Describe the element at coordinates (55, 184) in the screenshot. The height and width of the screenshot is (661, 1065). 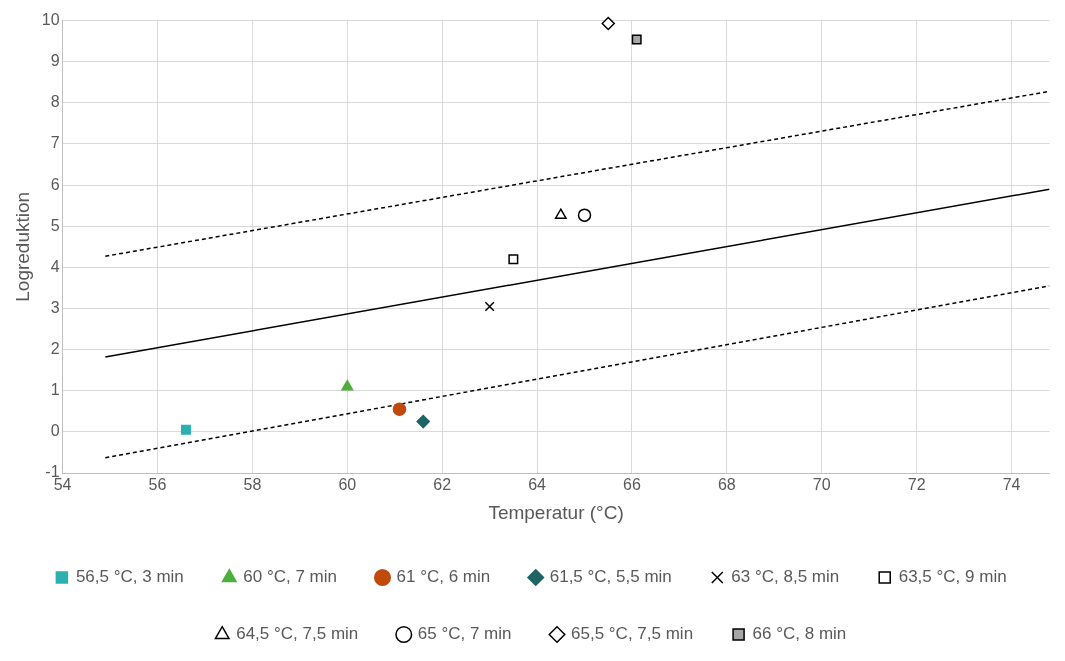
I see `y-tick-label: 6` at that location.